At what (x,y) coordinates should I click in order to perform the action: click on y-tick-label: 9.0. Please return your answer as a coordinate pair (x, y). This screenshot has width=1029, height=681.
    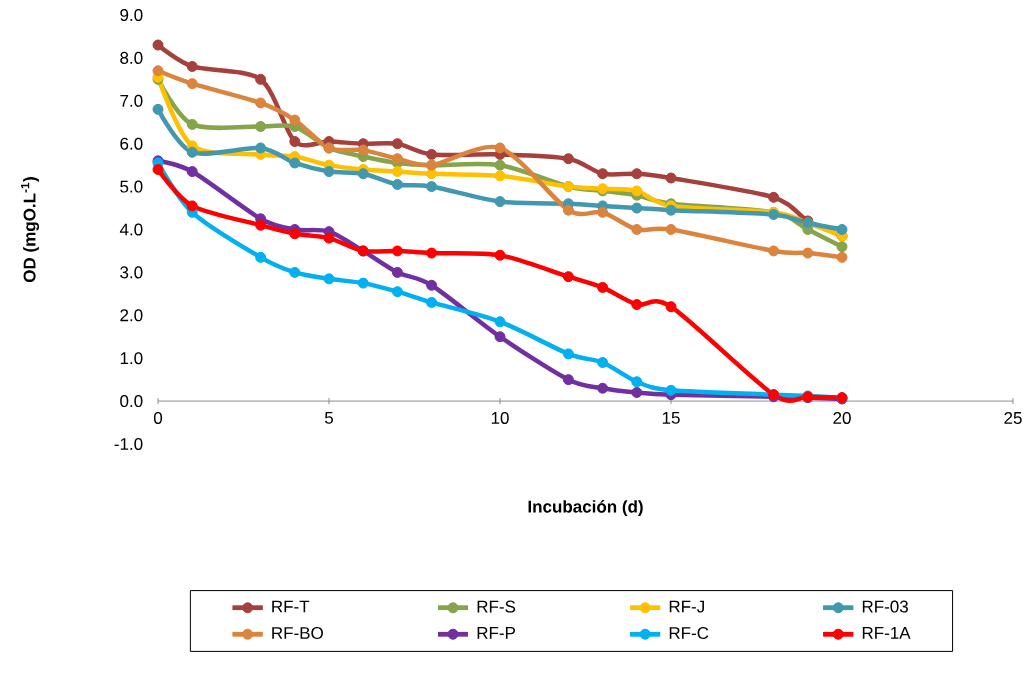
    Looking at the image, I should click on (131, 15).